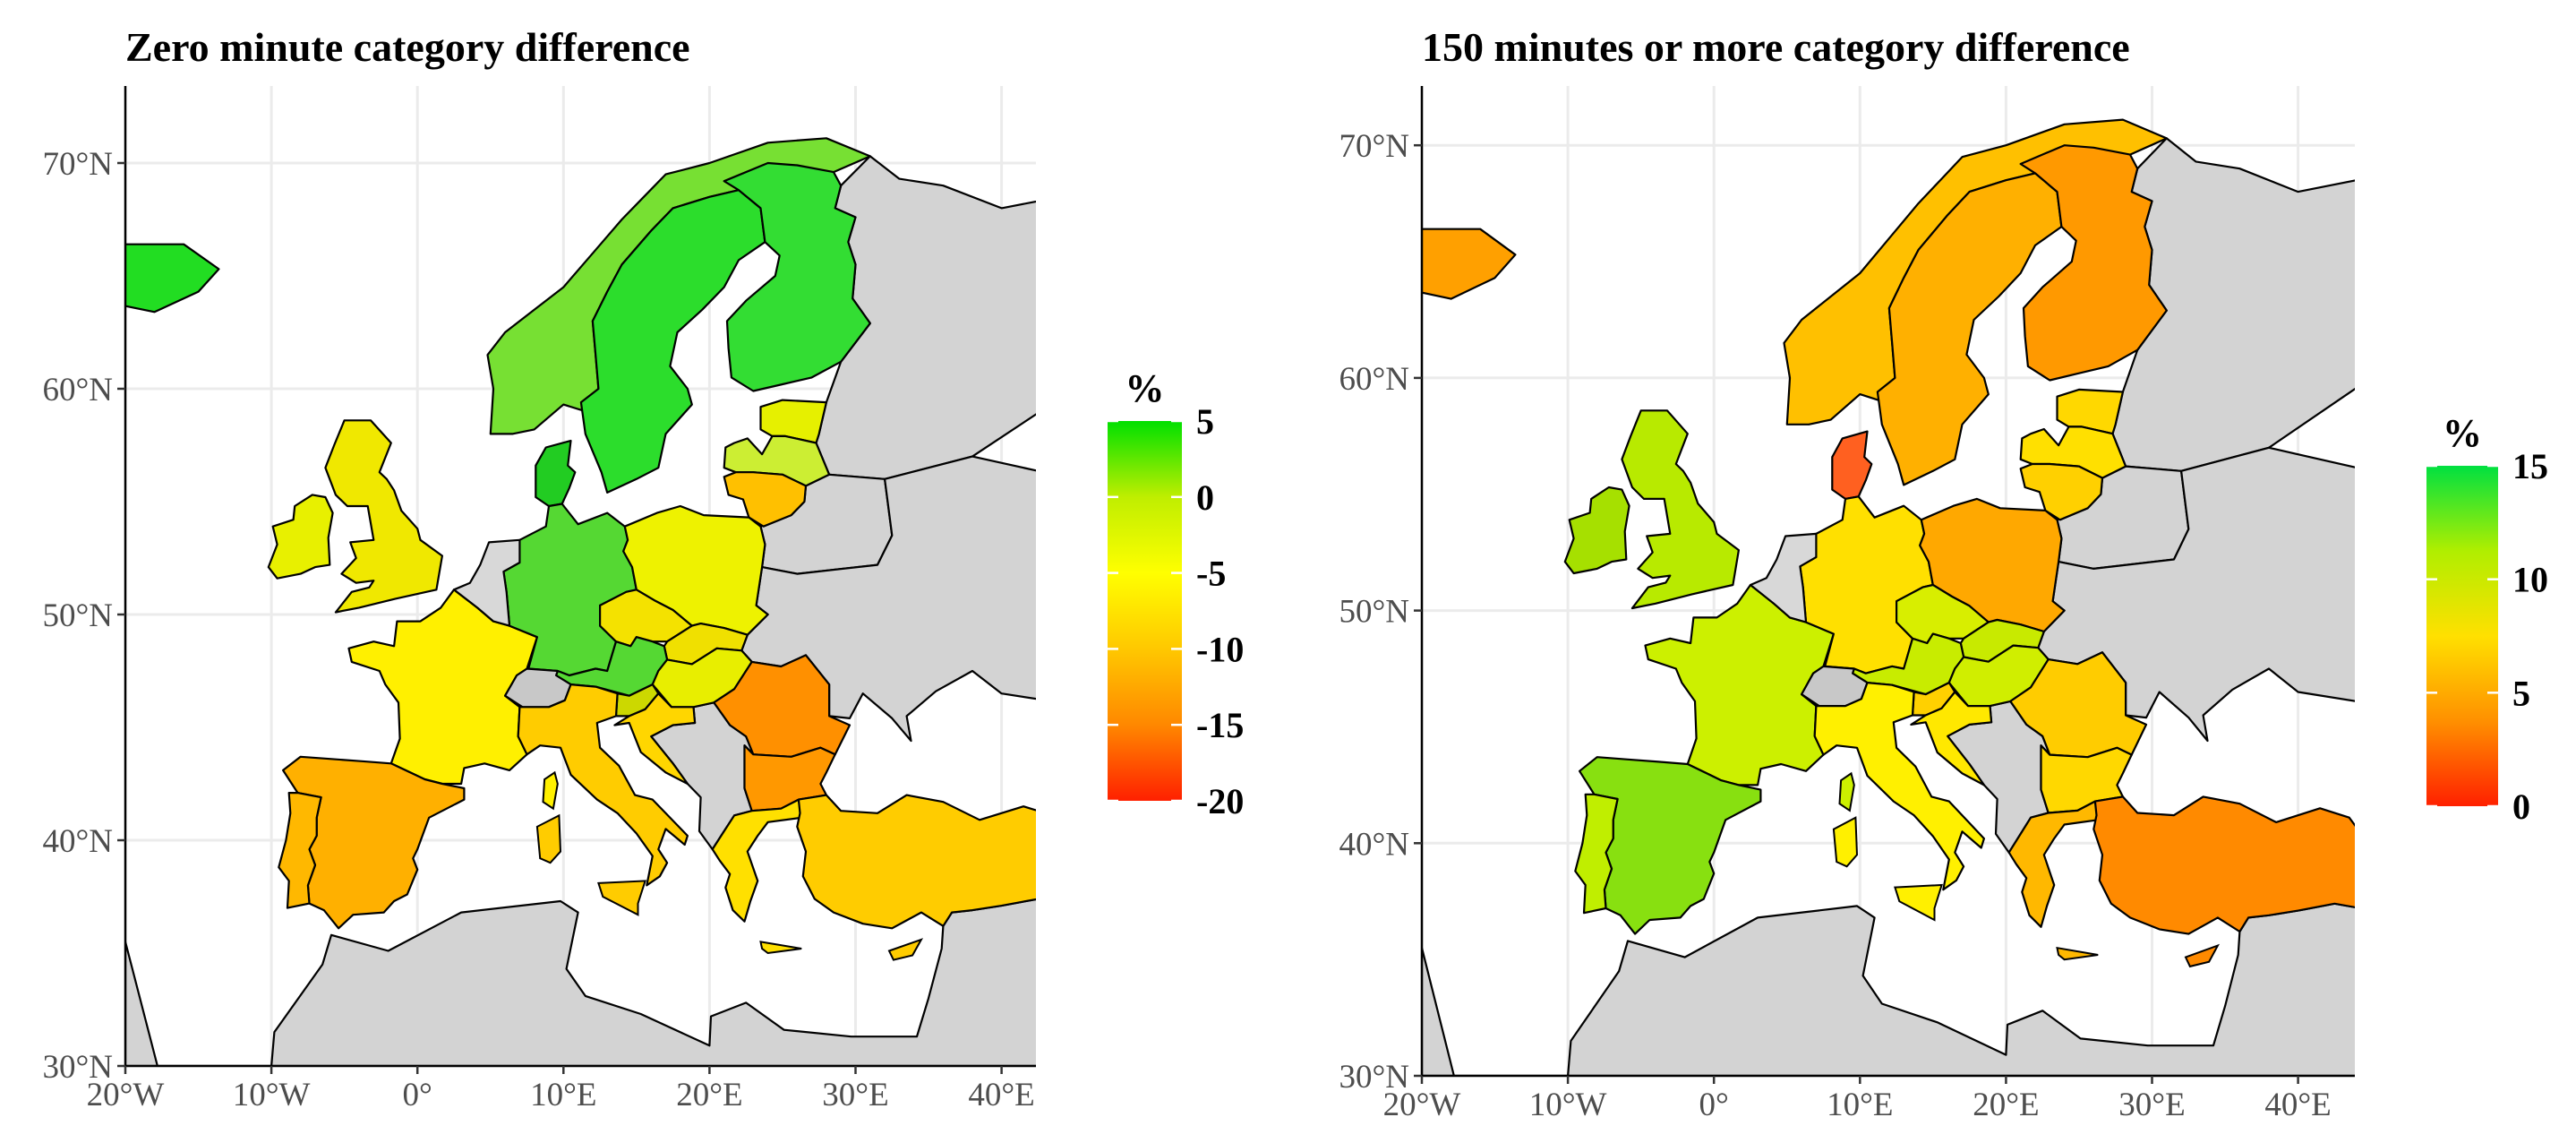 Image resolution: width=2576 pixels, height=1143 pixels. Describe the element at coordinates (1220, 649) in the screenshot. I see `legend-tick-label: -10` at that location.